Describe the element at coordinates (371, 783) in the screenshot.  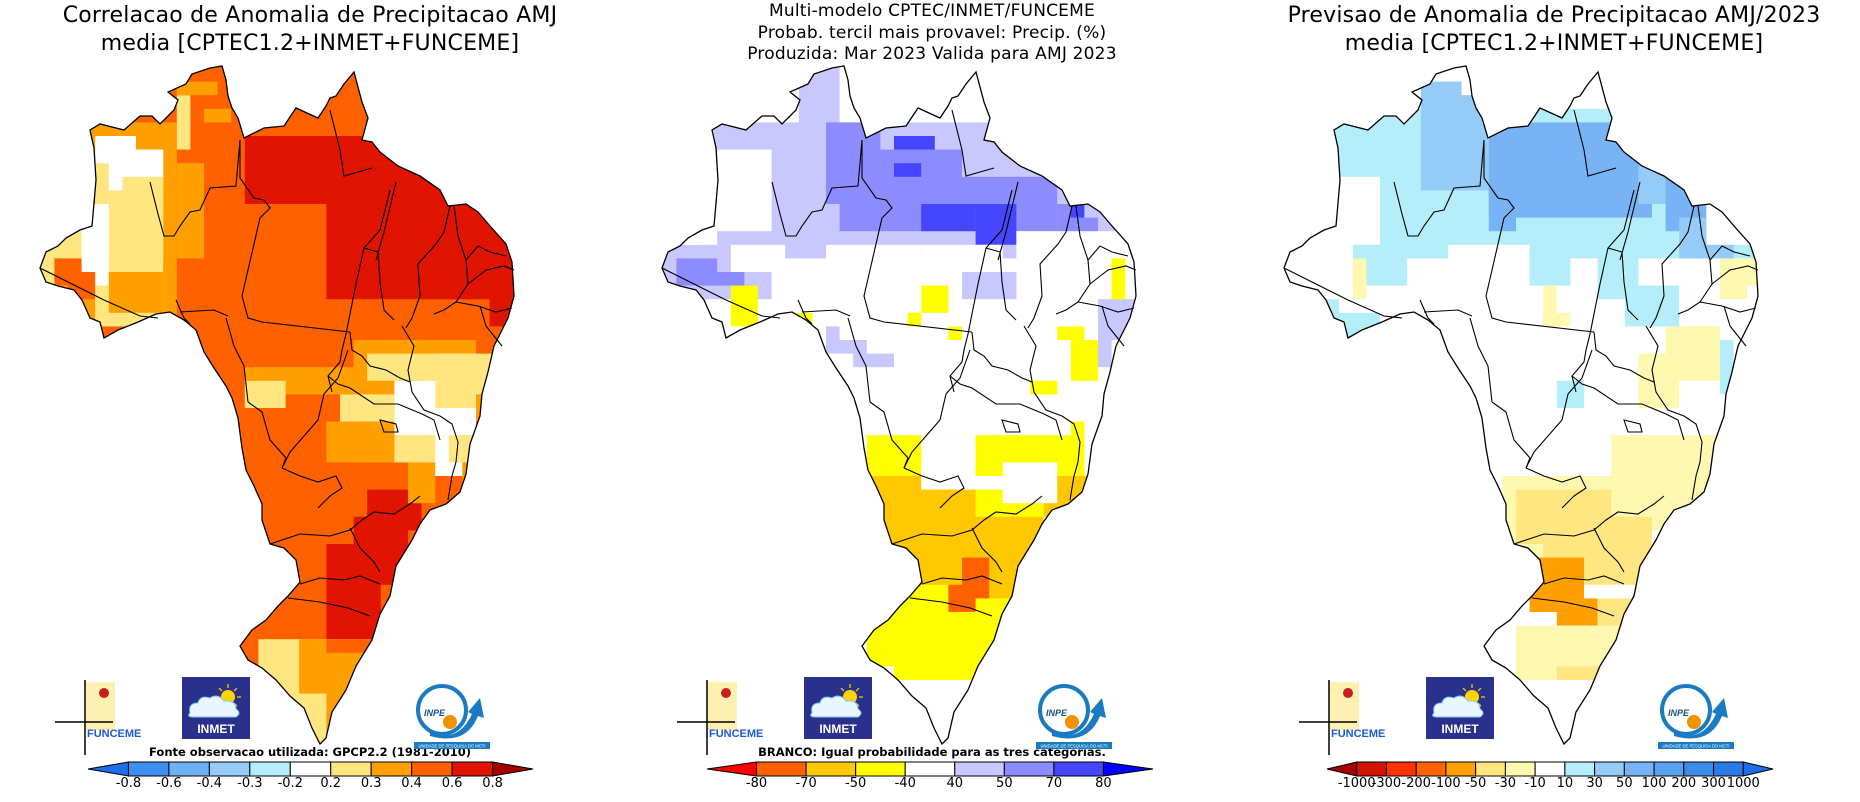
I see `legend-tick-label: 0.3` at that location.